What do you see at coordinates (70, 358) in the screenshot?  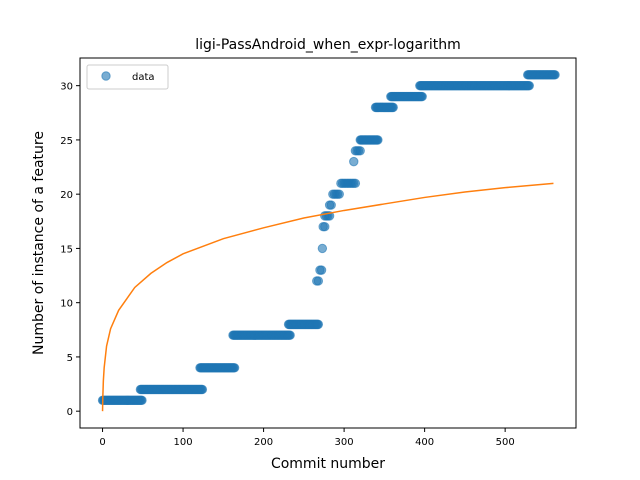 I see `y-tick-label: 5` at bounding box center [70, 358].